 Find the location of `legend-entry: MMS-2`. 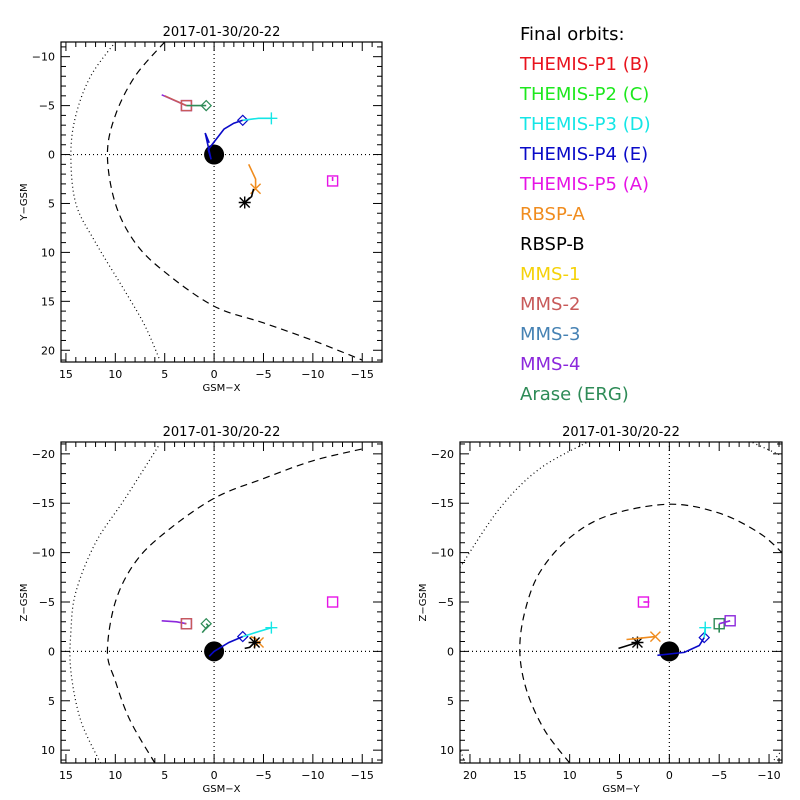

legend-entry: MMS-2 is located at coordinates (550, 304).